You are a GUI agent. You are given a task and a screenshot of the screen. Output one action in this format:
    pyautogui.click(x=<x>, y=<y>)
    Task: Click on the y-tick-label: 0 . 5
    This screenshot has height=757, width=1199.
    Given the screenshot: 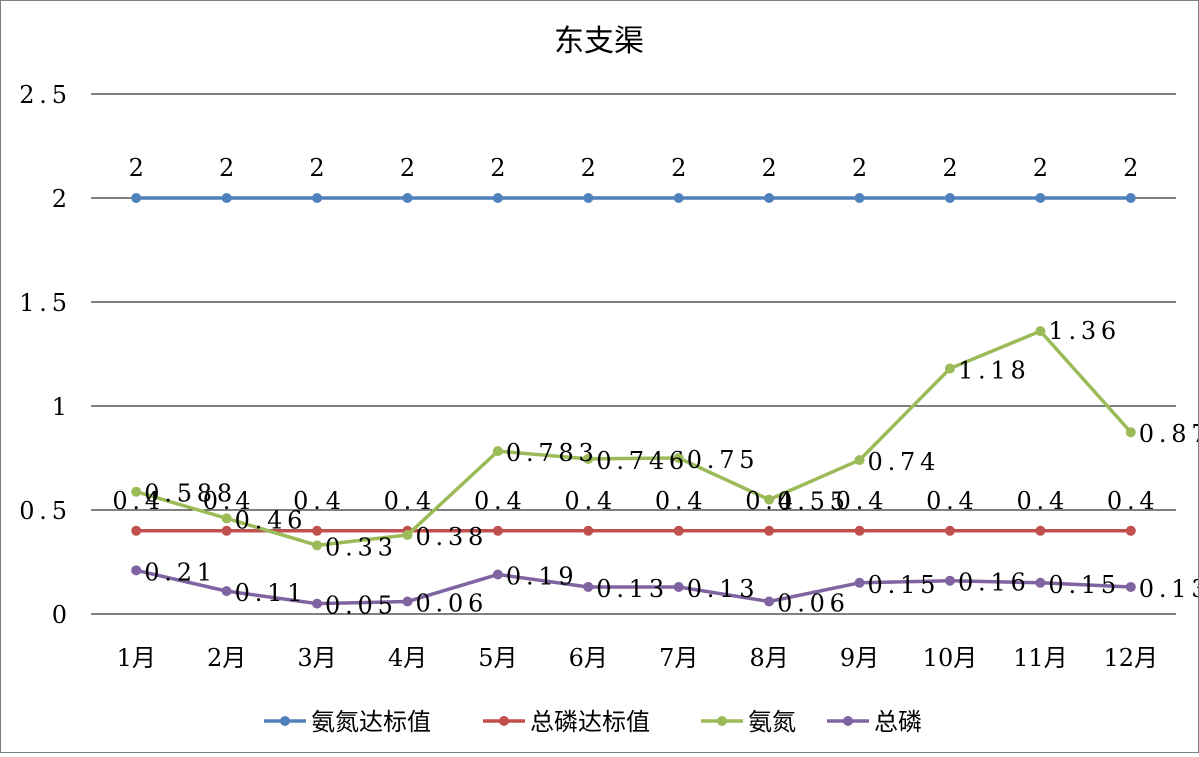 What is the action you would take?
    pyautogui.click(x=43, y=511)
    